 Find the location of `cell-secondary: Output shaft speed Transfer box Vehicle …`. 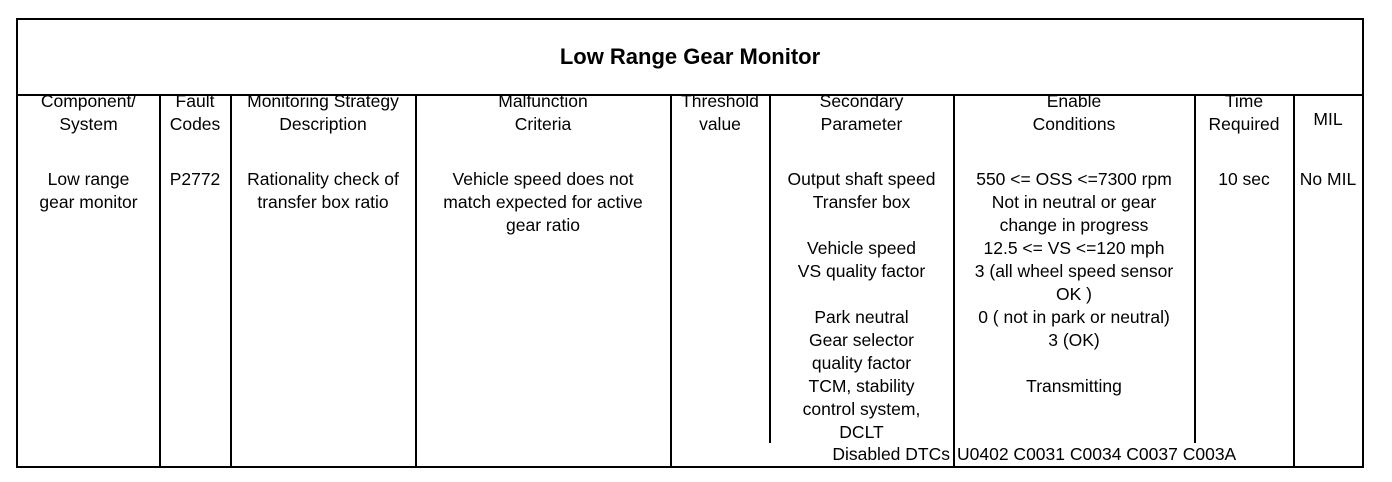

cell-secondary: Output shaft speed Transfer box Vehicle … is located at coordinates (861, 305).